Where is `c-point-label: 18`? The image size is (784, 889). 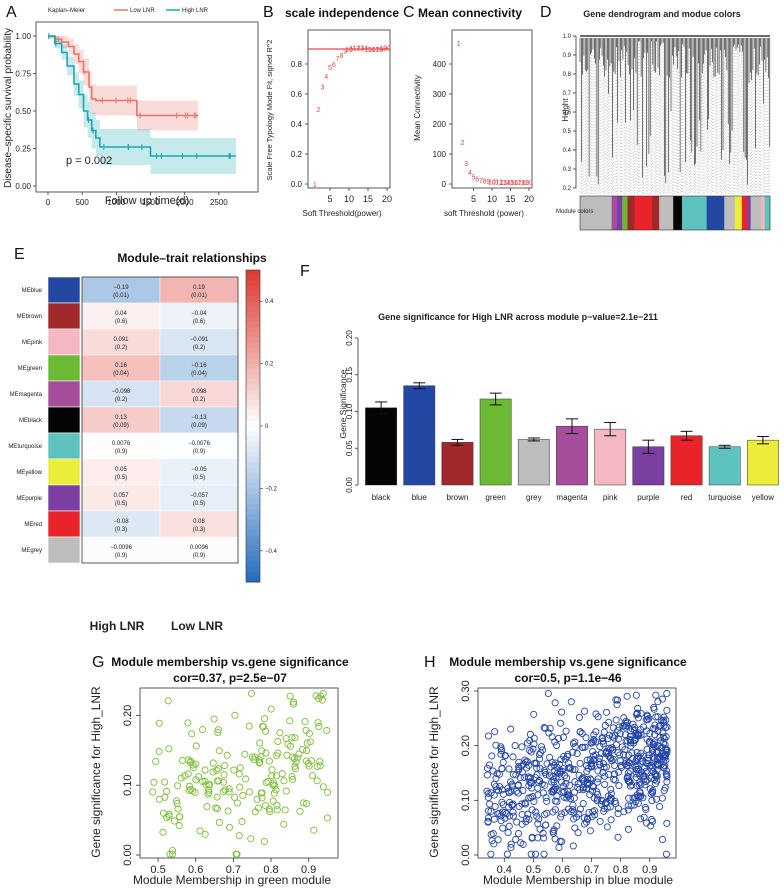 c-point-label: 18 is located at coordinates (522, 183).